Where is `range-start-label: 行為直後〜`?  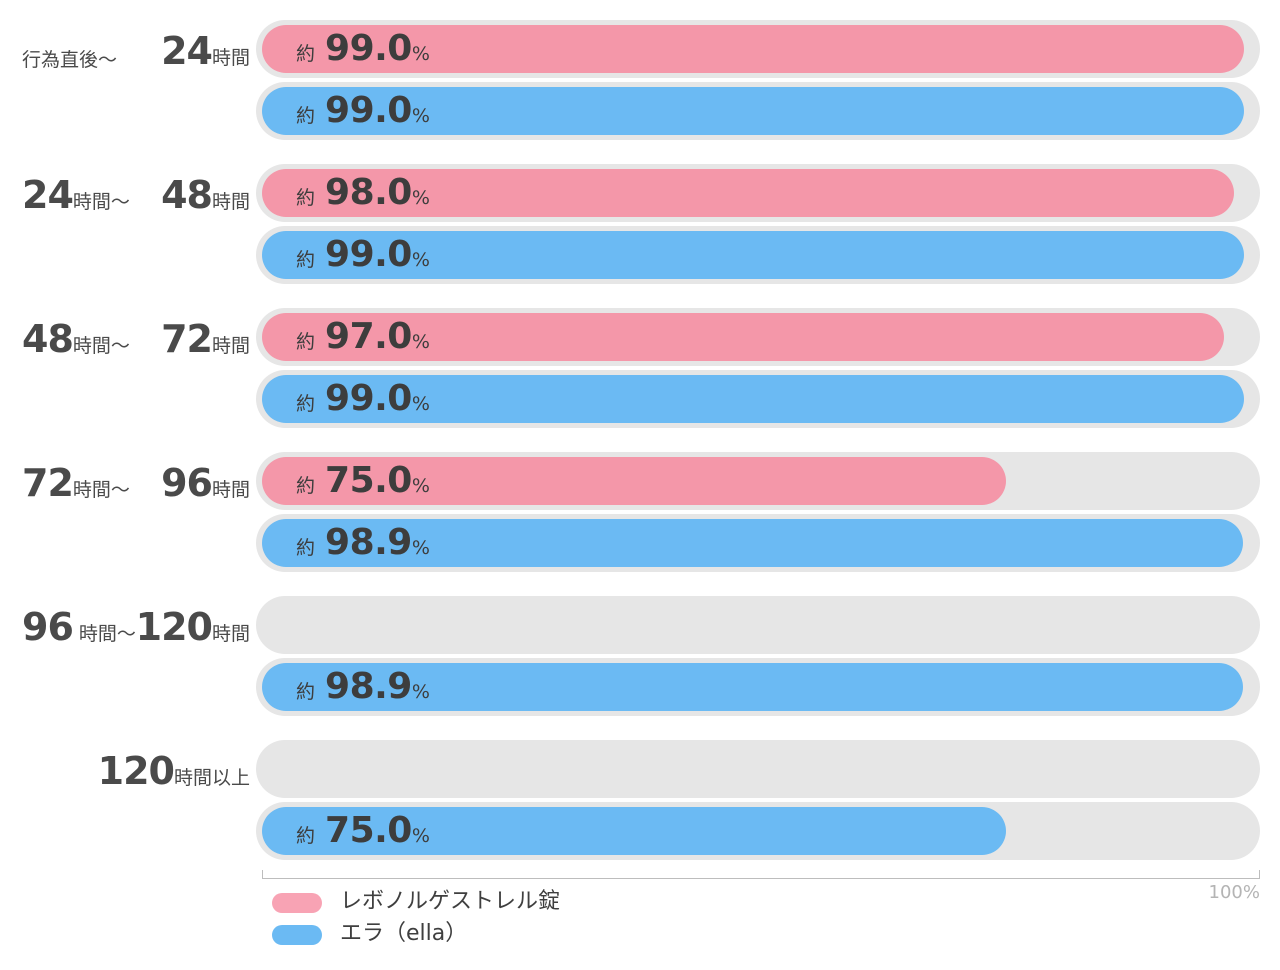
range-start-label: 行為直後〜 is located at coordinates (69, 60).